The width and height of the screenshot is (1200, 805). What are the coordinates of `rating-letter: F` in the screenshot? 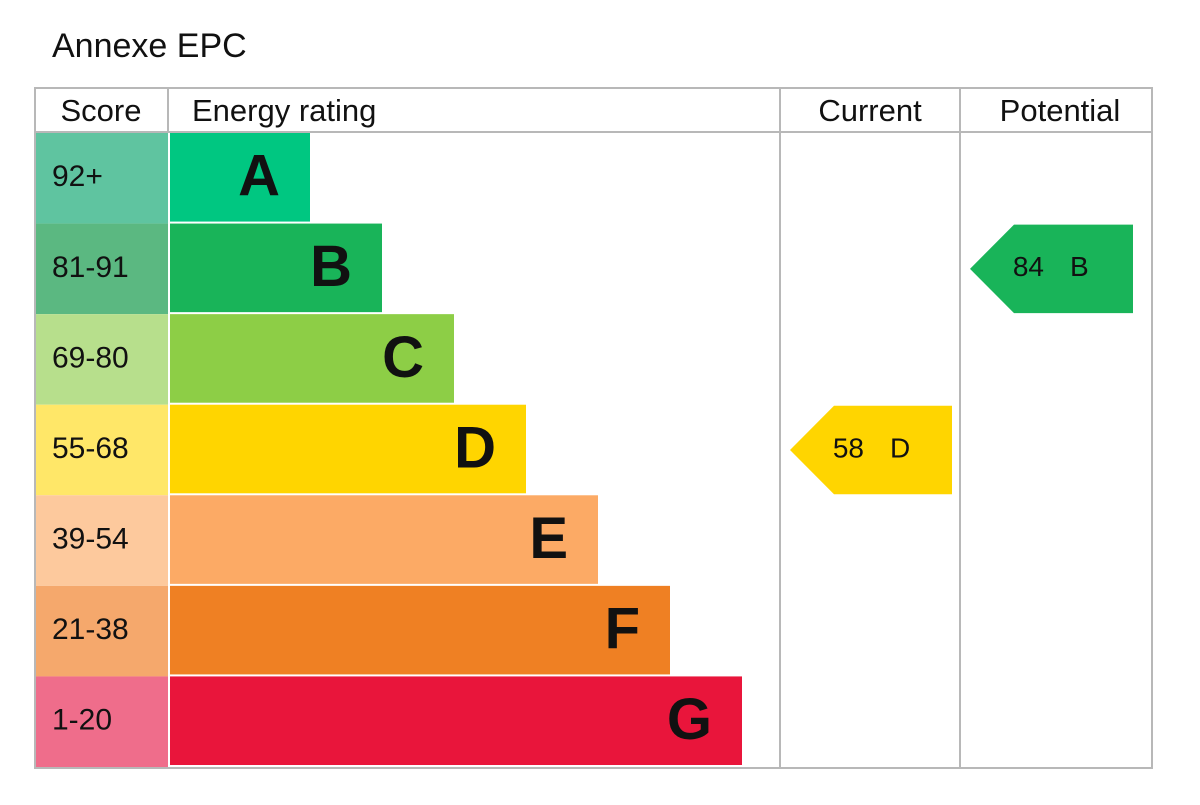 It's located at (622, 628).